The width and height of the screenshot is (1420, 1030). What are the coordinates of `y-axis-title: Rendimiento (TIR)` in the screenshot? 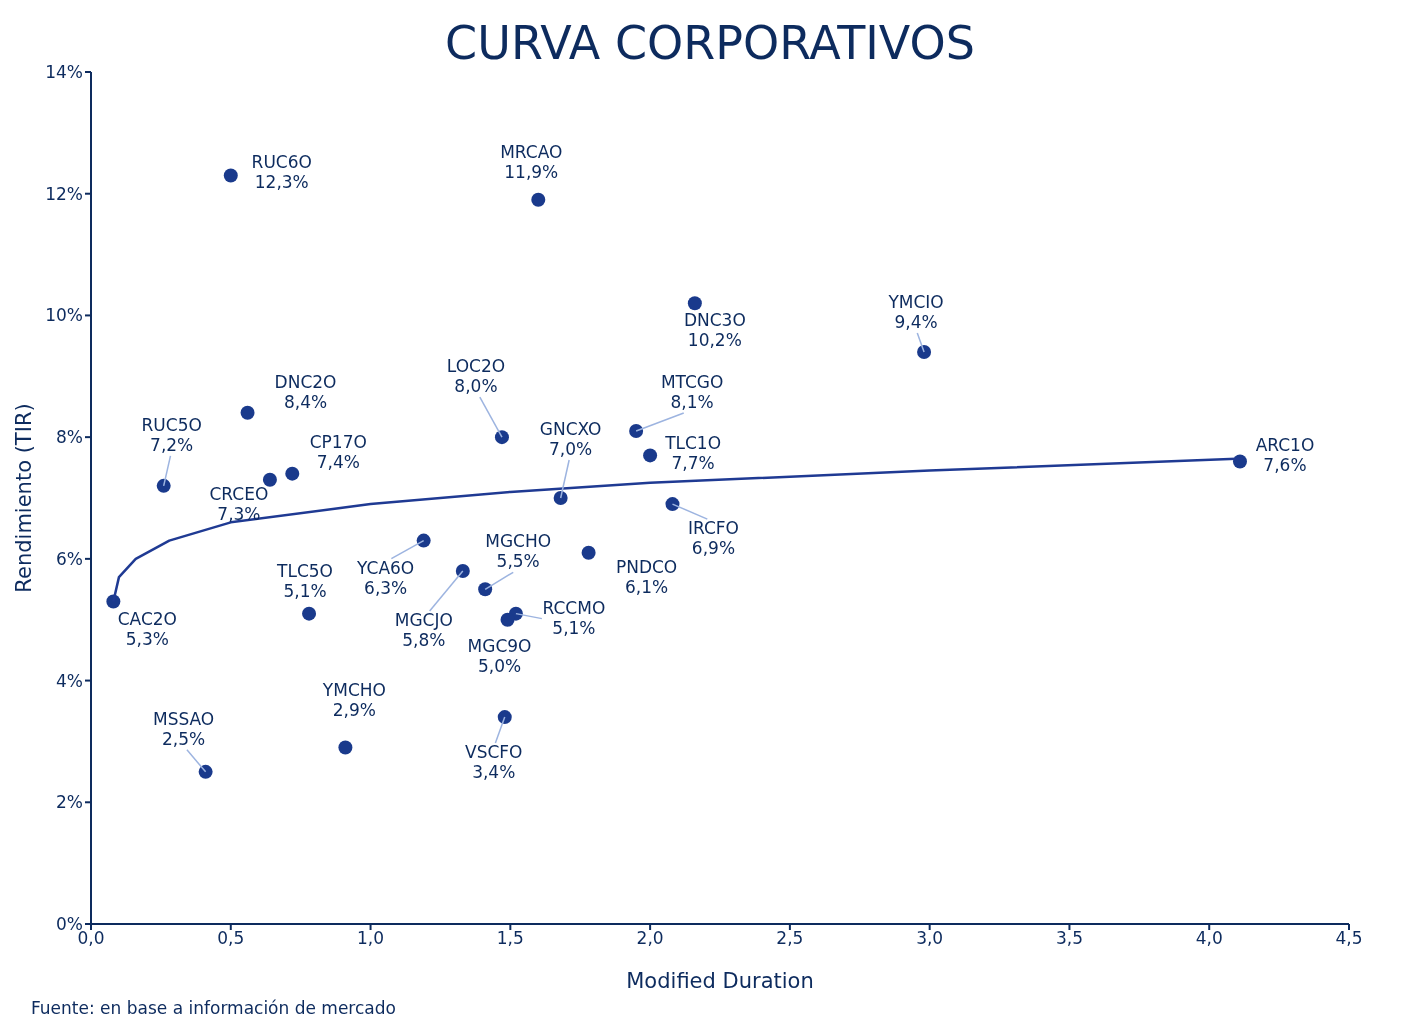 It's located at (24, 498).